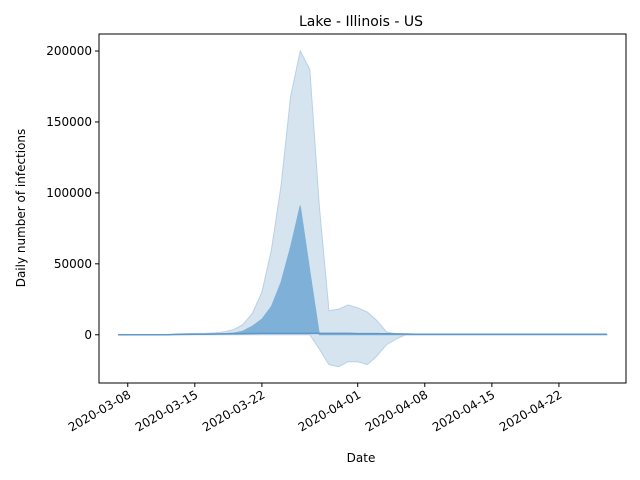  I want to click on x-tick-label: 2020-04-01, so click(329, 410).